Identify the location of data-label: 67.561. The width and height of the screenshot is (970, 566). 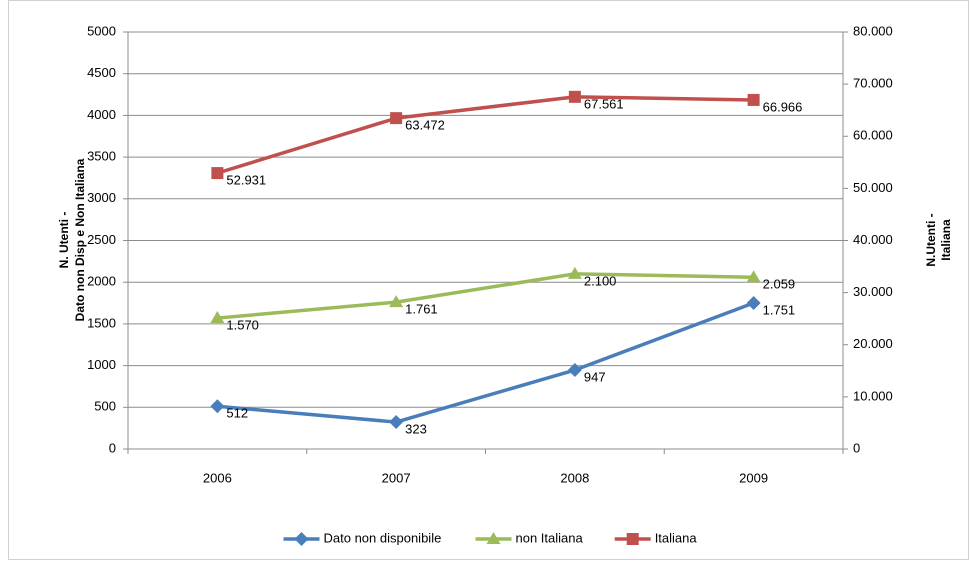
(604, 103).